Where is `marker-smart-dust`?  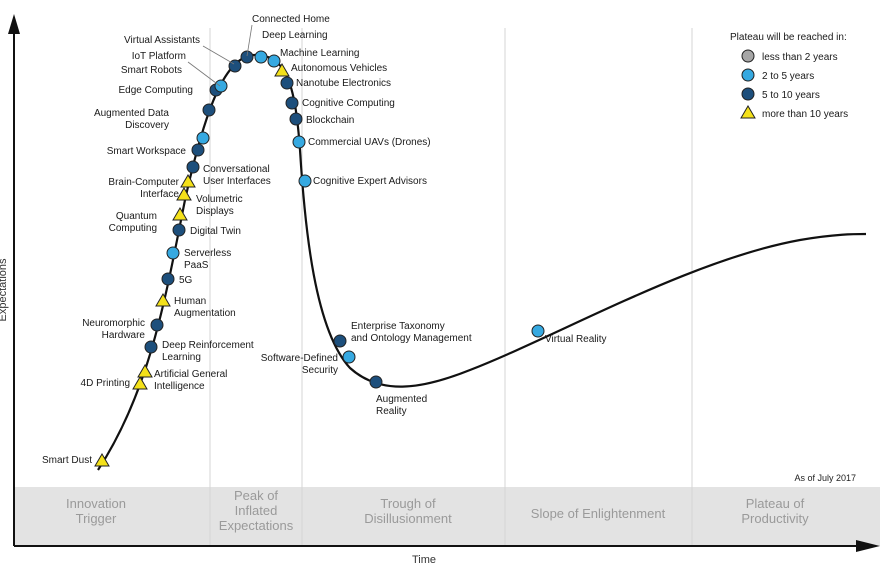
marker-smart-dust is located at coordinates (102, 460).